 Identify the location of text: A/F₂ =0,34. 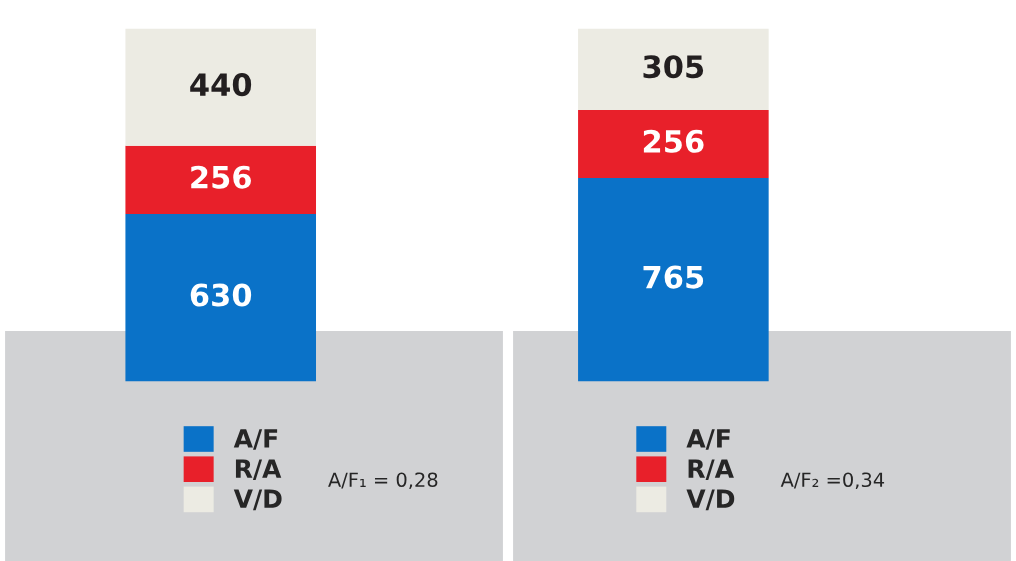
(832, 481).